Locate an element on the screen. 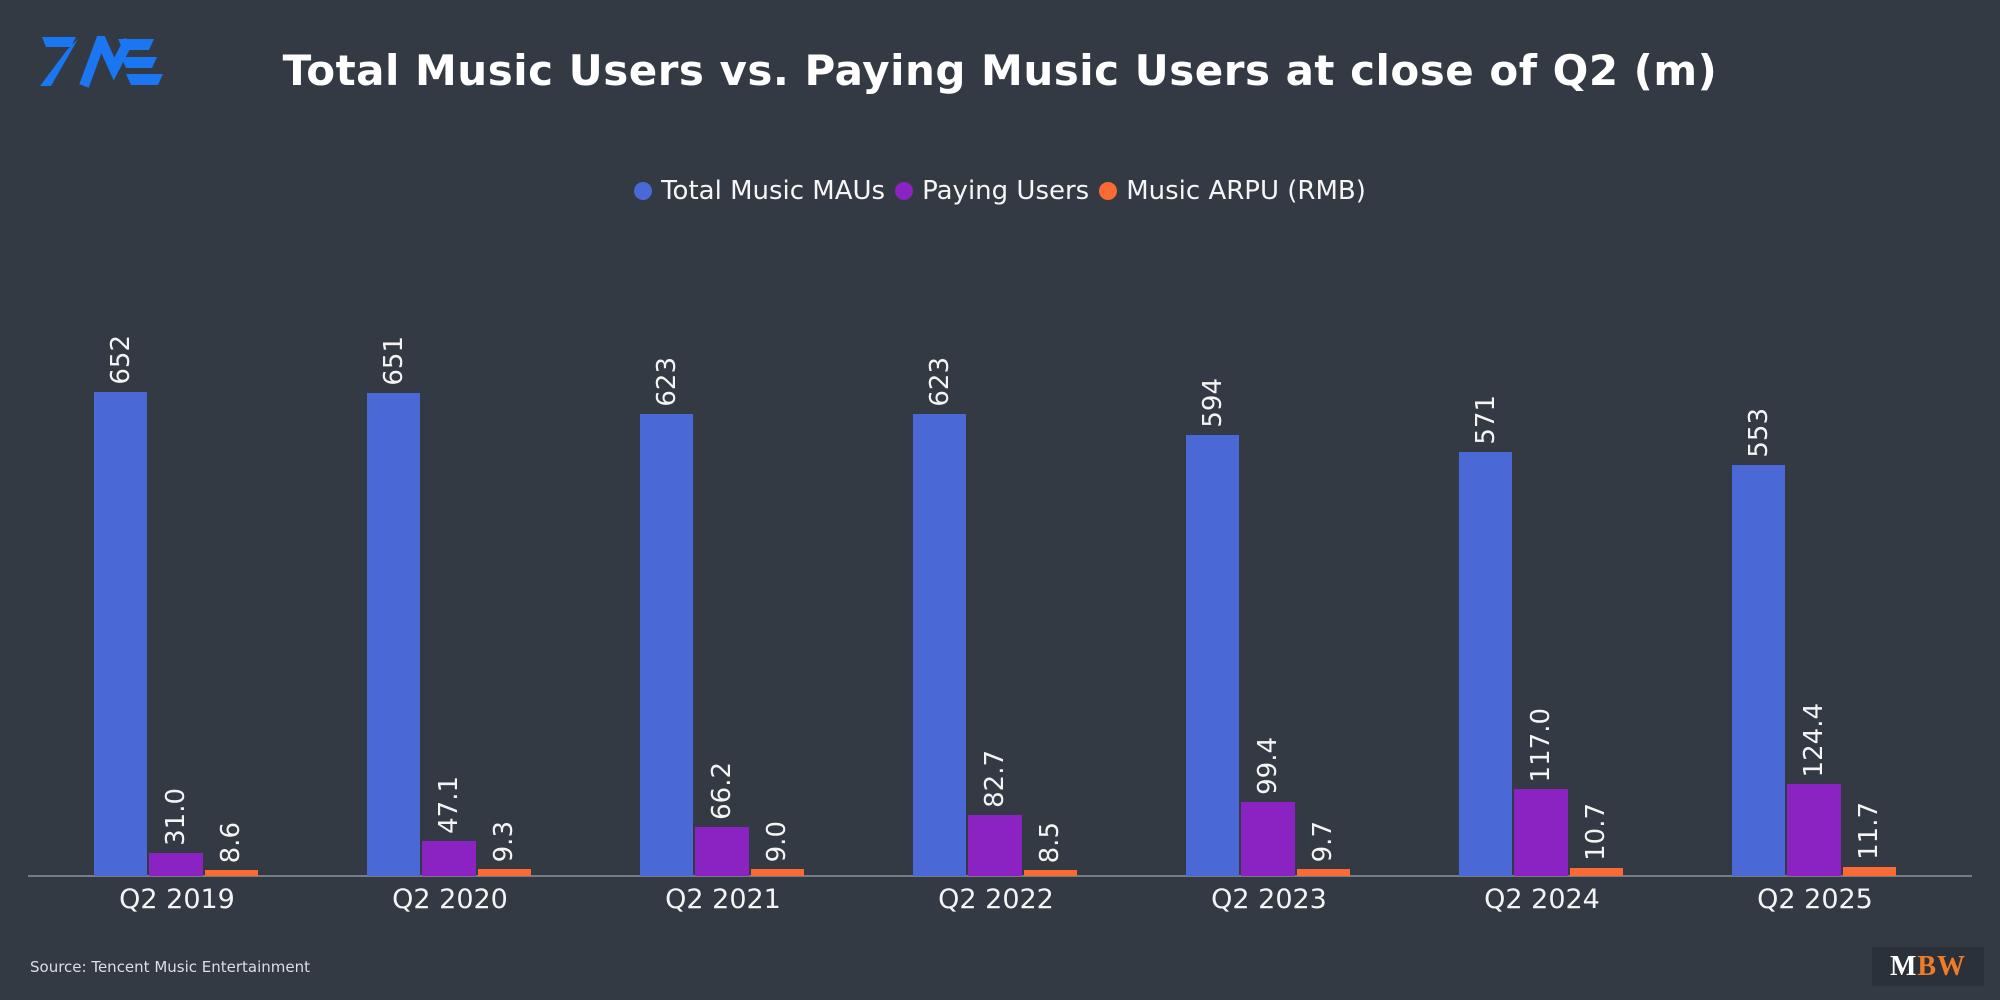  bar-paying-users-q2-2024: 117.0 is located at coordinates (1541, 792).